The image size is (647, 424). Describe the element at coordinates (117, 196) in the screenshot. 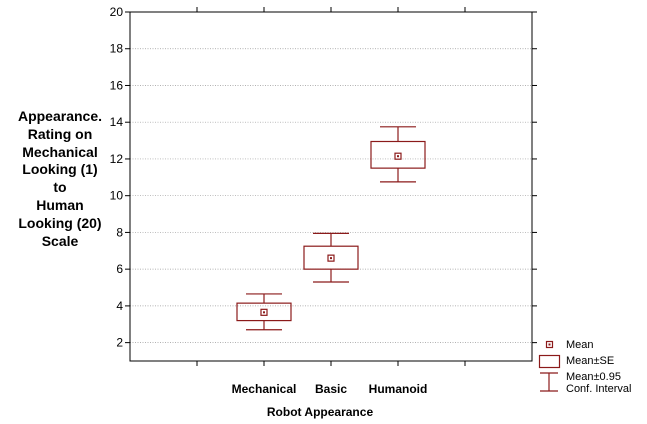

I see `y-tick-label: 10` at that location.